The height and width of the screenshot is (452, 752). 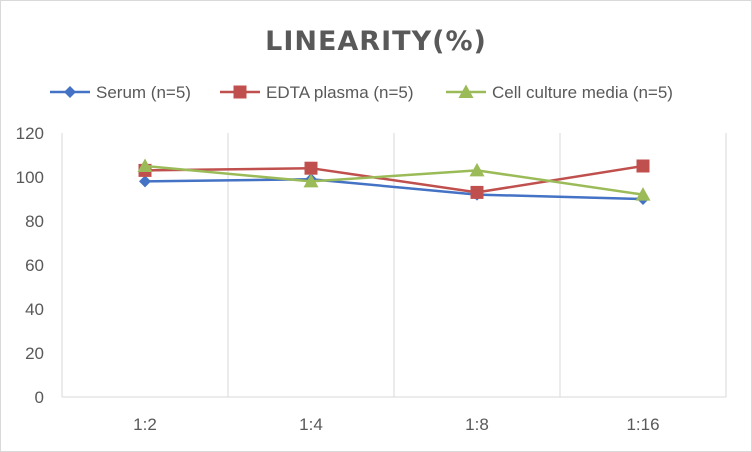 I want to click on legend-entry: Cell culture media (n=5), so click(x=559, y=92).